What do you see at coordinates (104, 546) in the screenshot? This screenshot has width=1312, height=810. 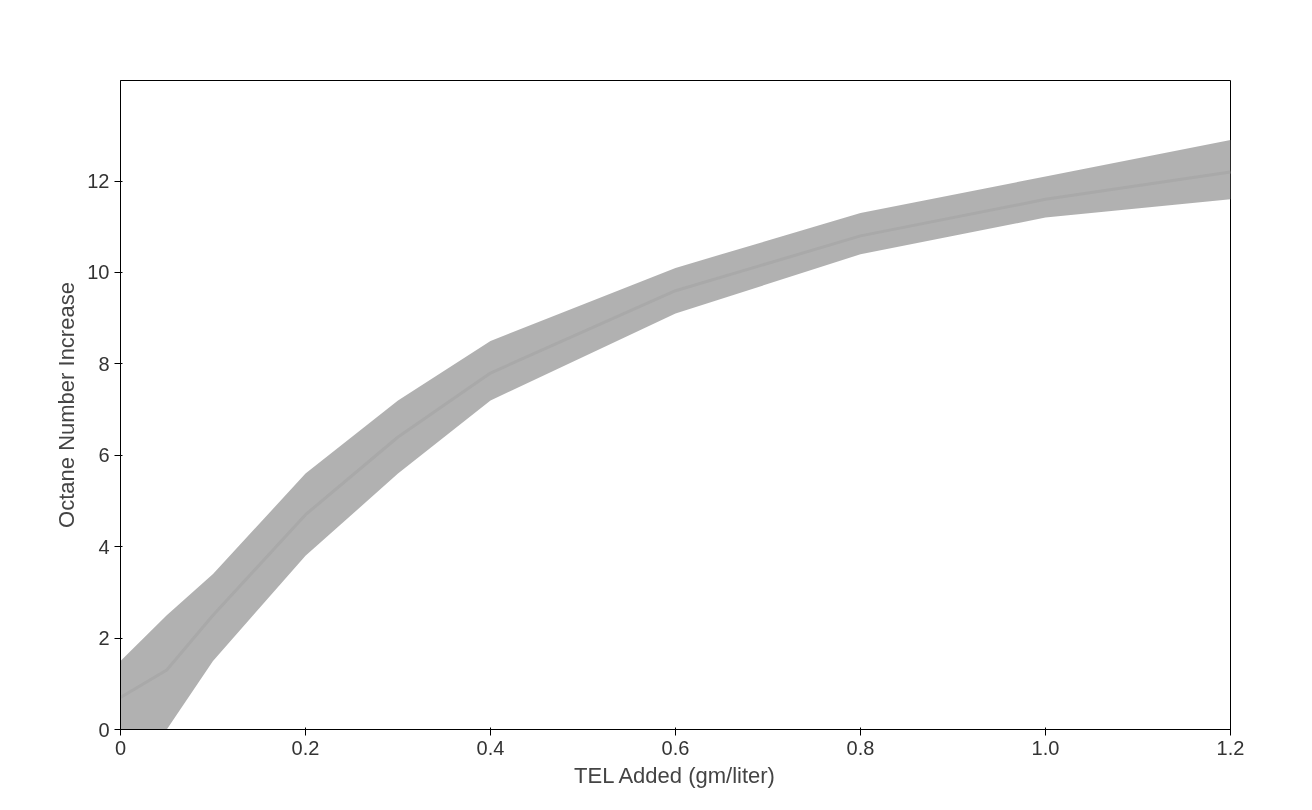 I see `y-tick-label: 4` at bounding box center [104, 546].